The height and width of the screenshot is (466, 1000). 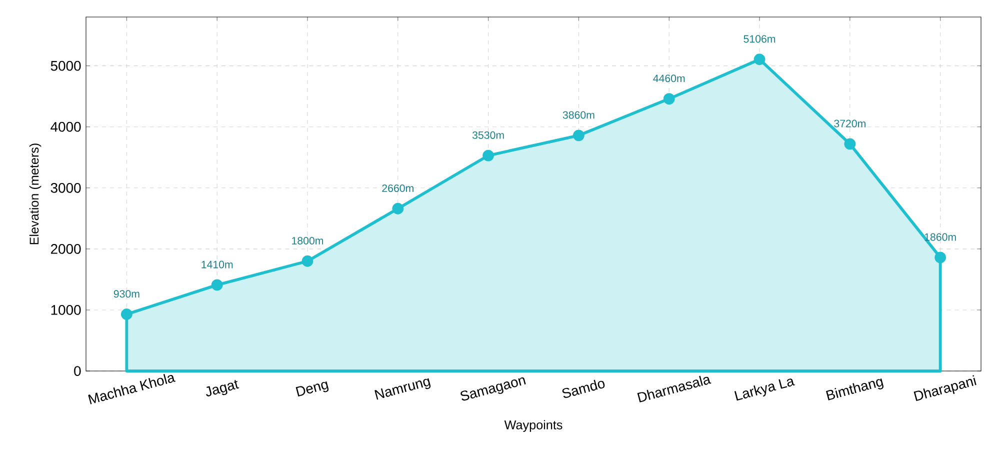 I want to click on x-tick-label: Deng, so click(x=312, y=389).